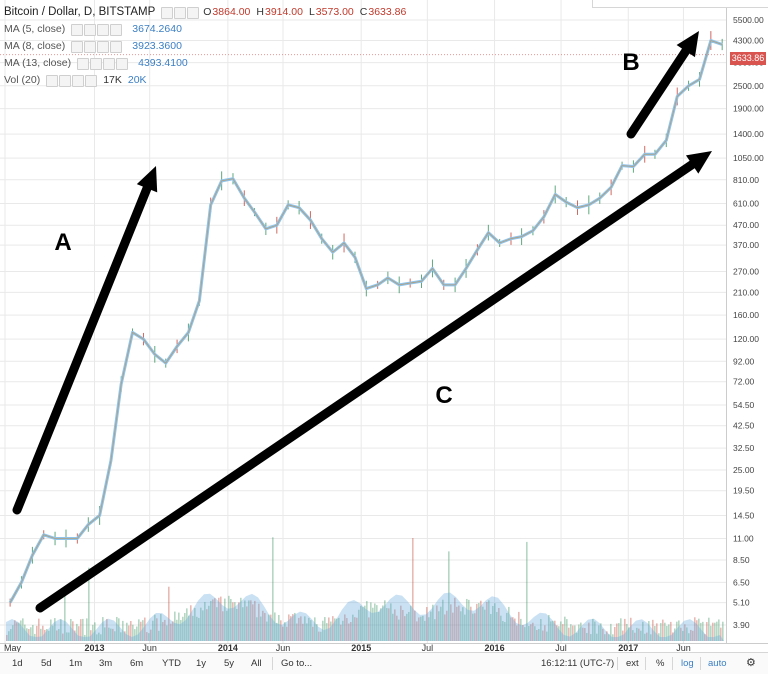 The height and width of the screenshot is (674, 768). Describe the element at coordinates (256, 663) in the screenshot. I see `range-all: All` at that location.